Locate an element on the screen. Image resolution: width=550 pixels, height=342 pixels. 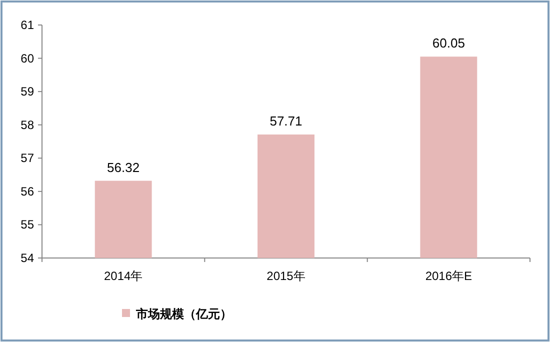
y-tick-label: 60 is located at coordinates (27, 58).